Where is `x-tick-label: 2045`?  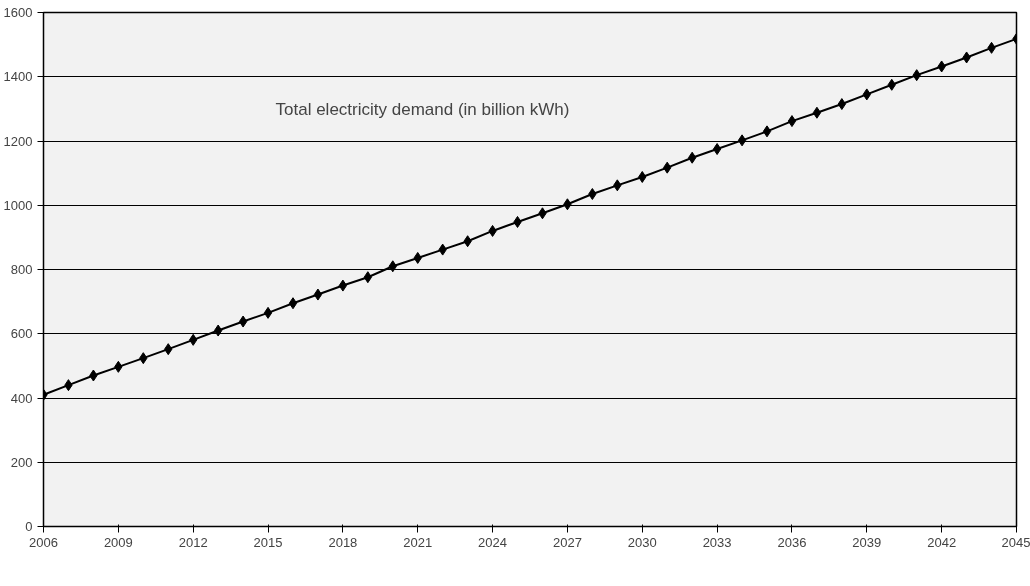 x-tick-label: 2045 is located at coordinates (1015, 542).